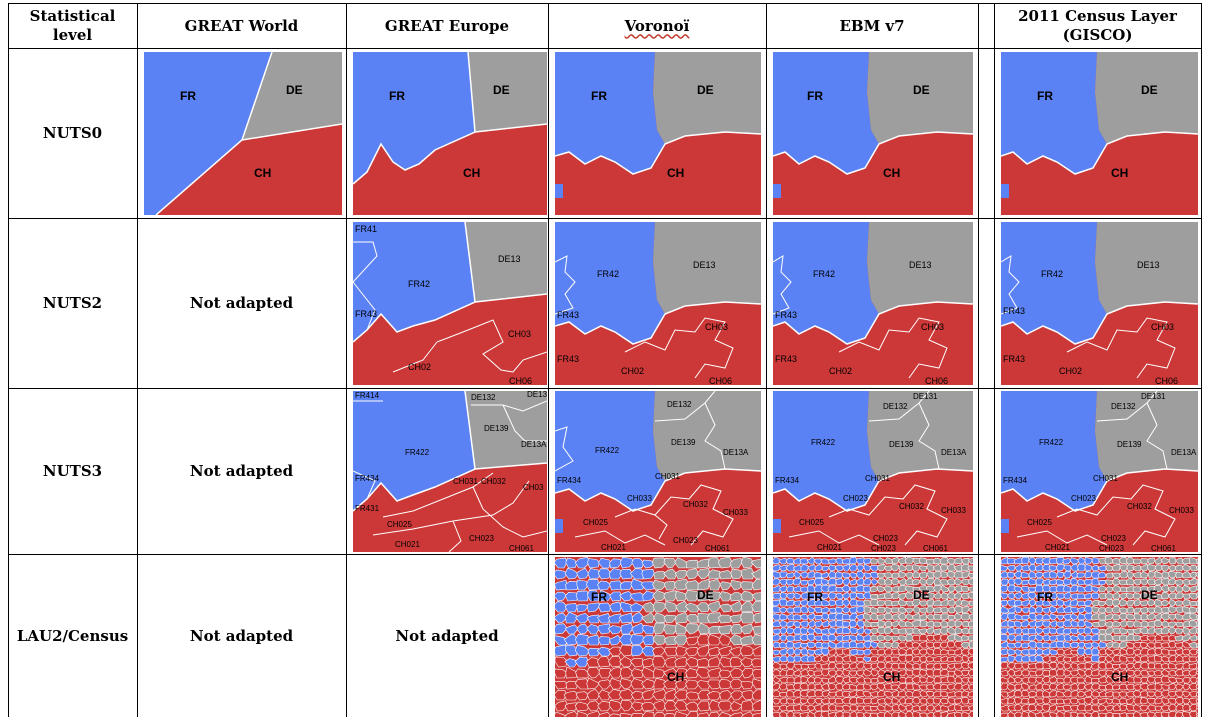 The height and width of the screenshot is (717, 1206). Describe the element at coordinates (1052, 274) in the screenshot. I see `map-label: FR42` at that location.